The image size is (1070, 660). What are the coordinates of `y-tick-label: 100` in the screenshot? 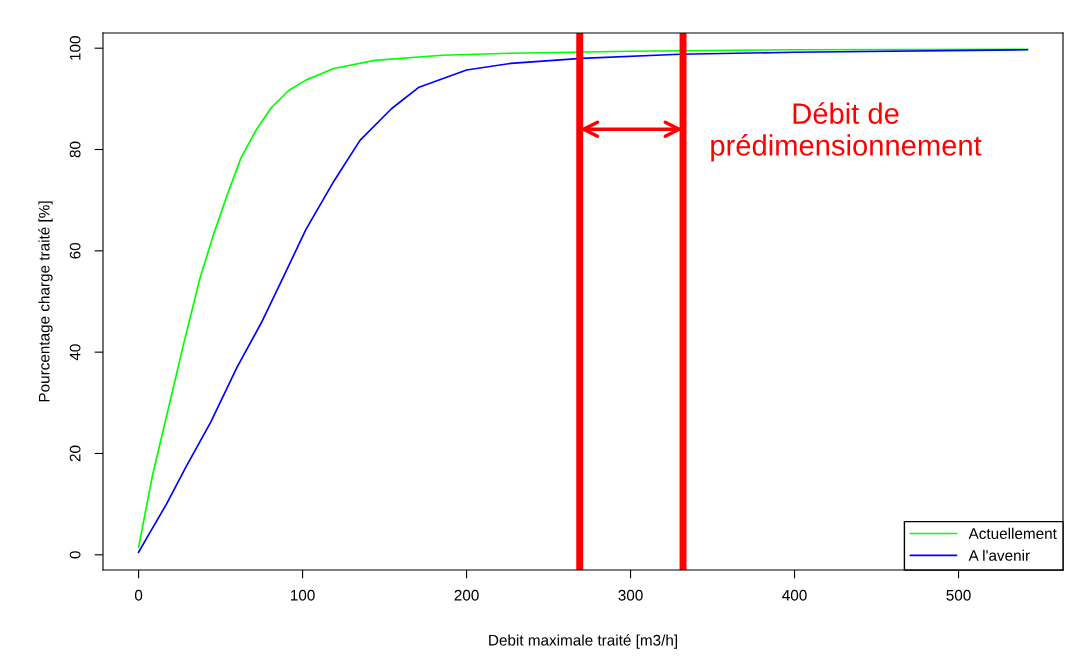 It's located at (75, 48).